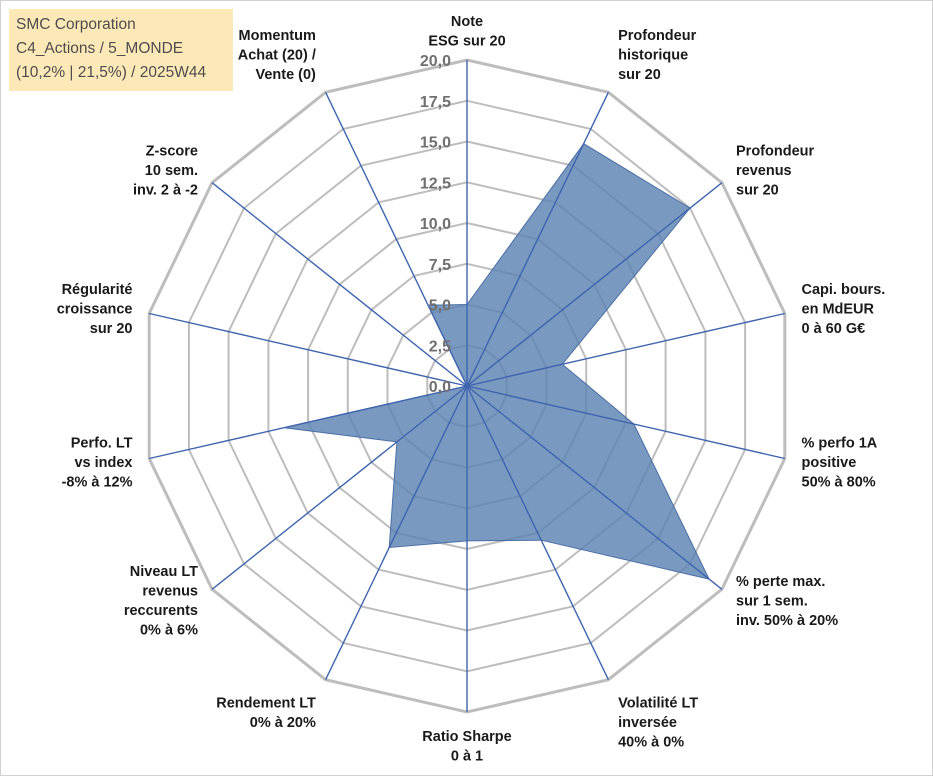  What do you see at coordinates (440, 306) in the screenshot?
I see `tick-label: 5,0` at bounding box center [440, 306].